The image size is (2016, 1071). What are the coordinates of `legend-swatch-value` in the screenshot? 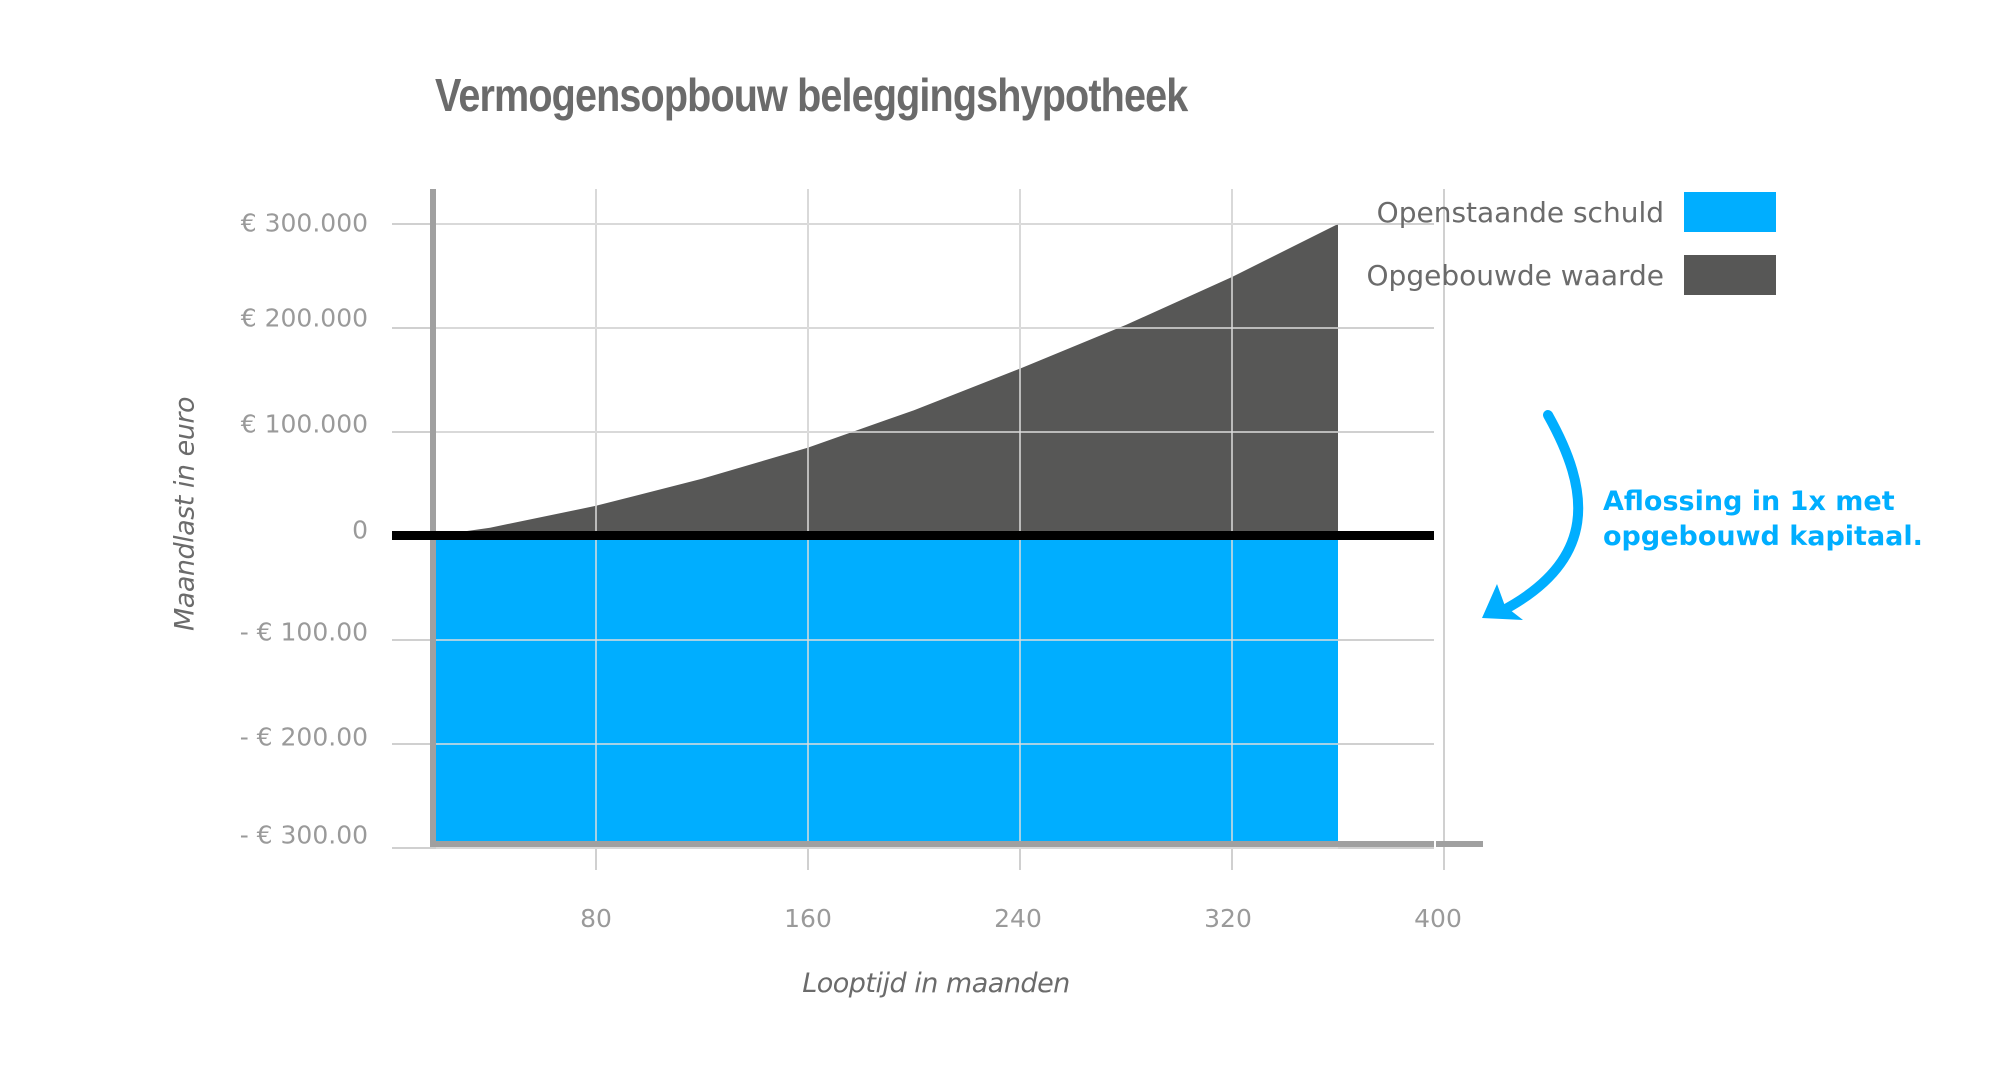 It's located at (1730, 275).